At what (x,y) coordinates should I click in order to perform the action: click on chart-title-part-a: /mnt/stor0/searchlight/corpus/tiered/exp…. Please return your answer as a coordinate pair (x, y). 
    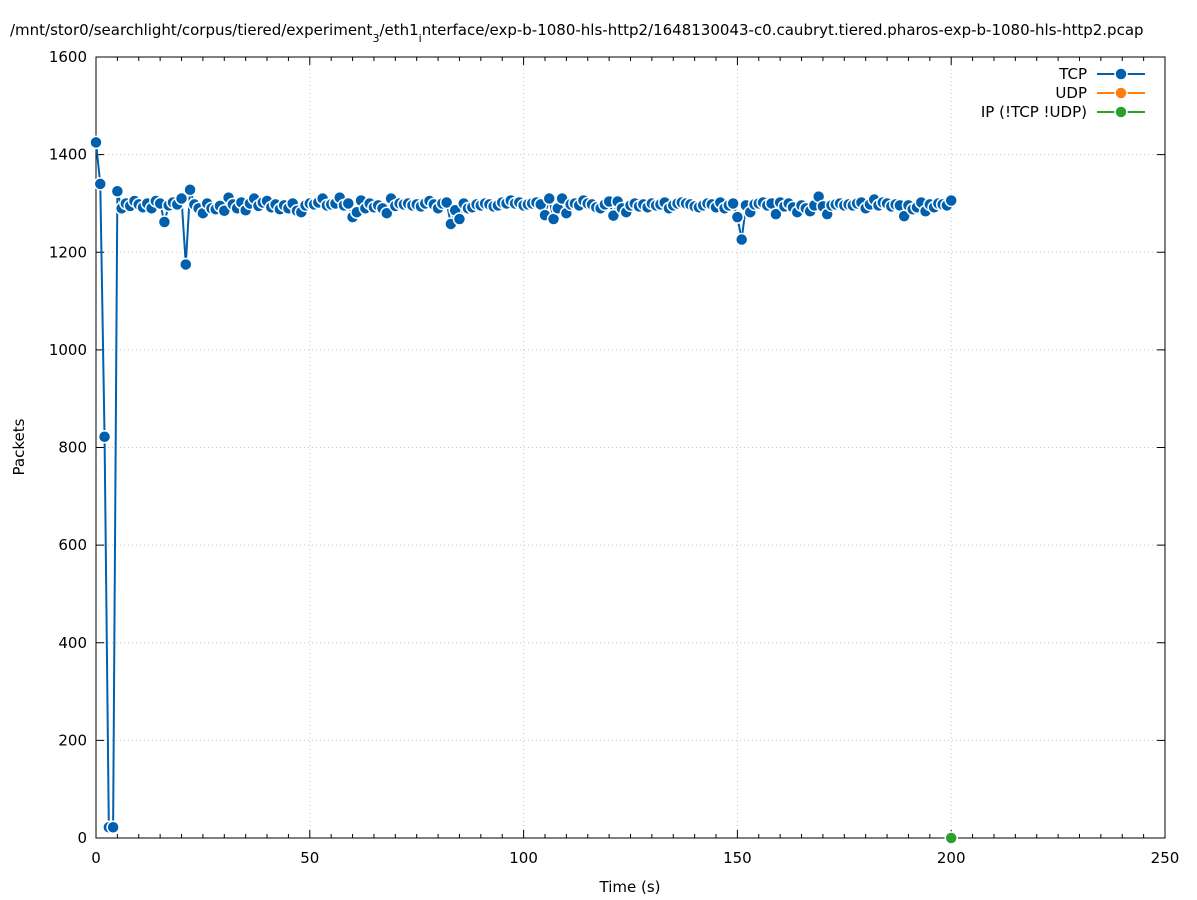
    Looking at the image, I should click on (191, 30).